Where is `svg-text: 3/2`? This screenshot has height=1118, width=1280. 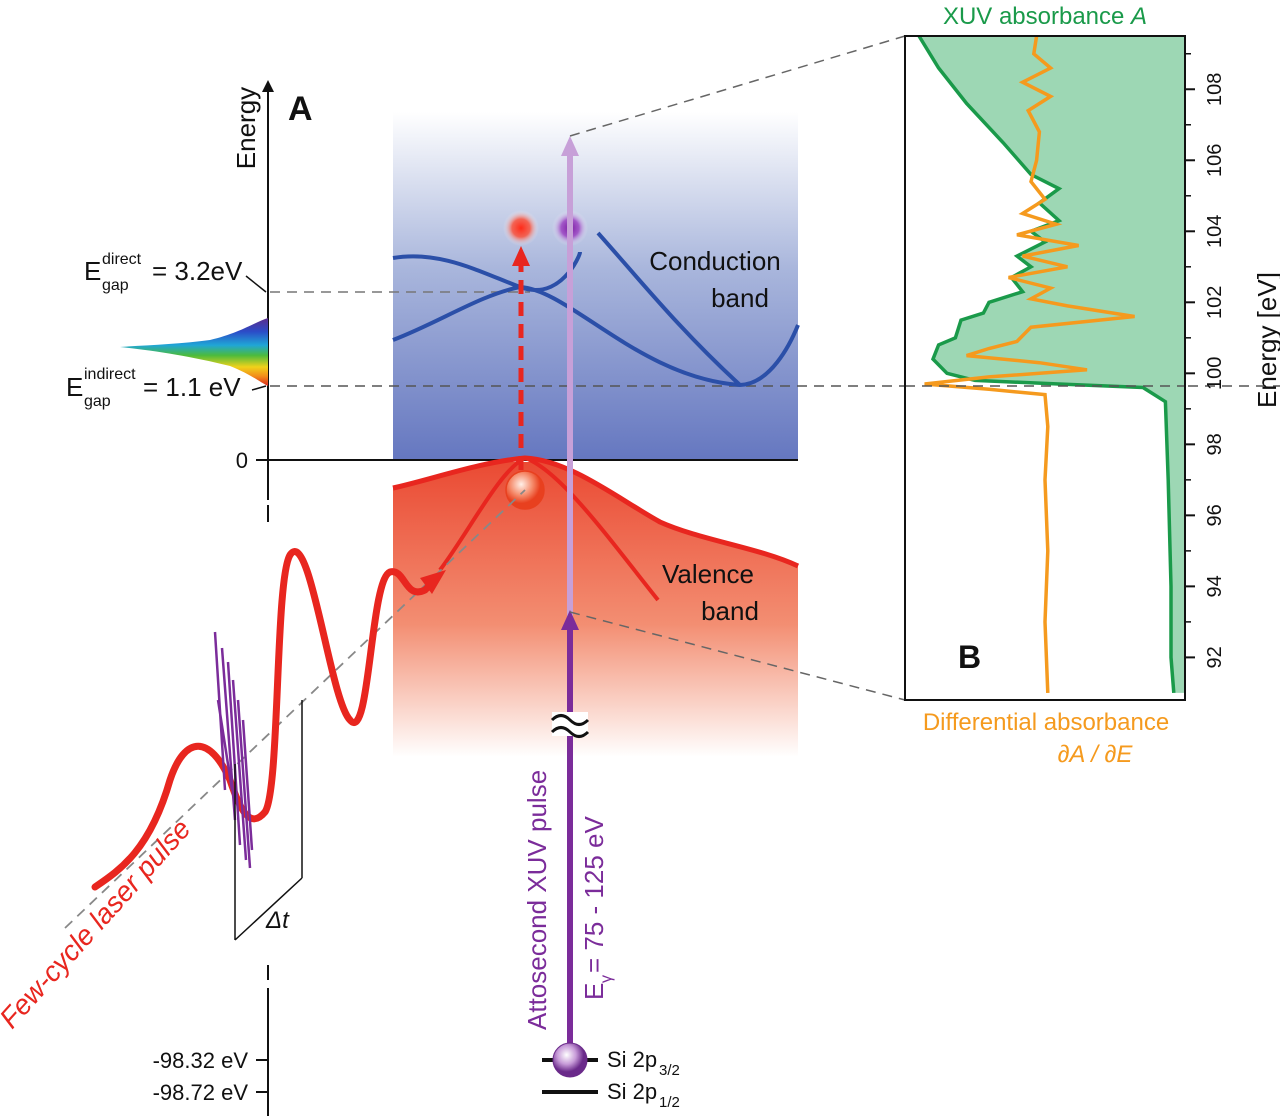 svg-text: 3/2 is located at coordinates (669, 1070).